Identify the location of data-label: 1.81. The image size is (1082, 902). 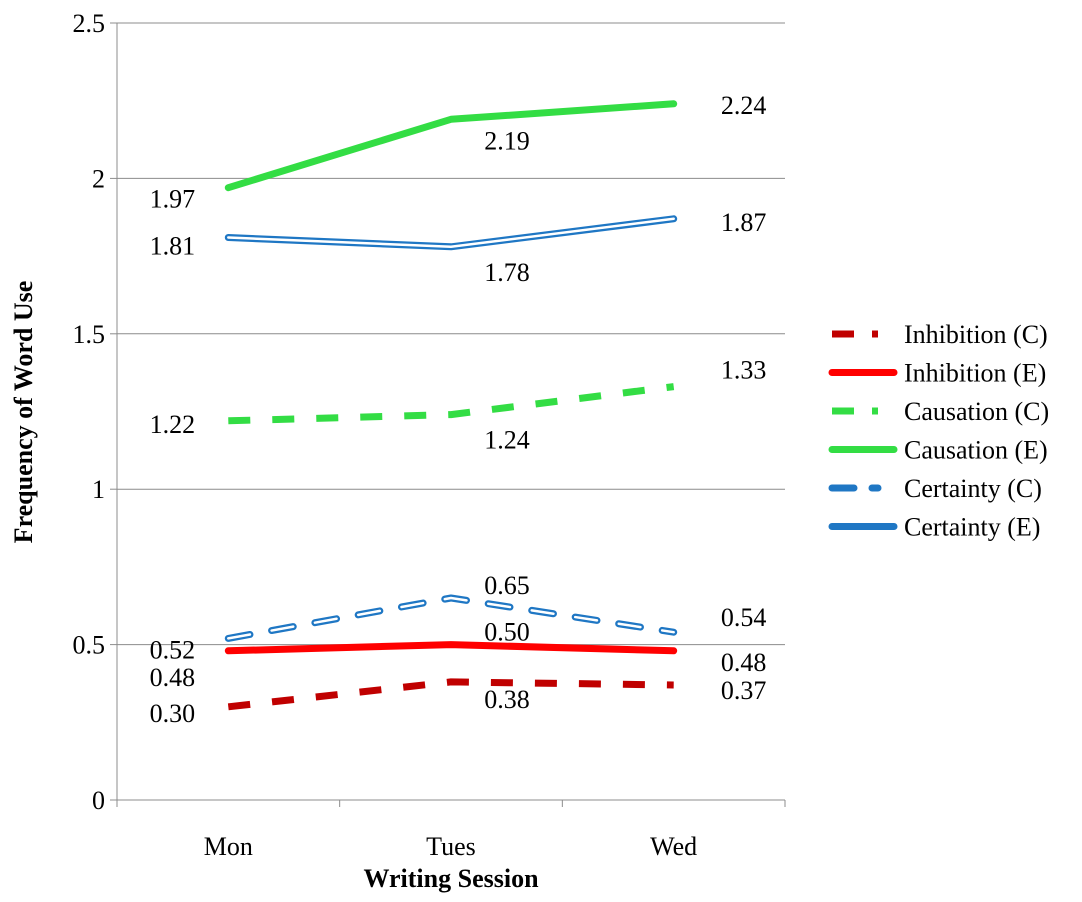
(173, 245).